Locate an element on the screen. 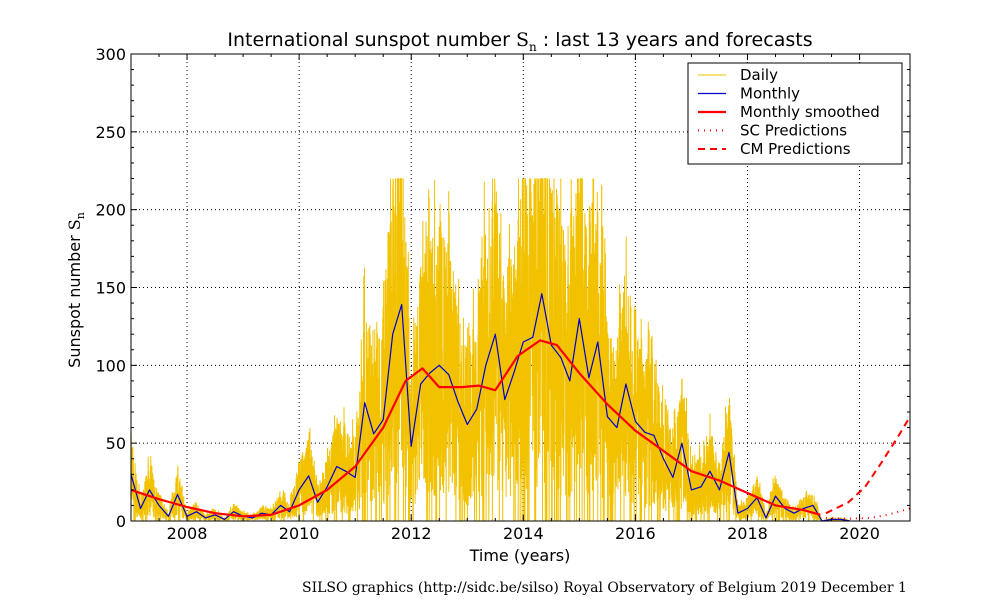  y-tick-label: 50 is located at coordinates (116, 443).